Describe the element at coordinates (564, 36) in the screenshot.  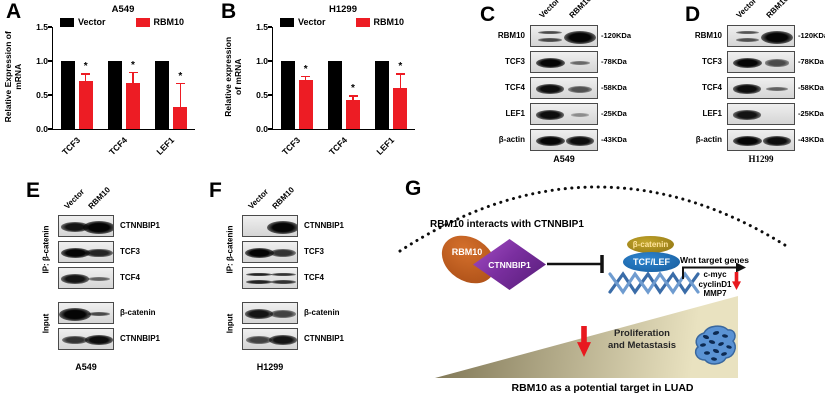
I see `blot-box-RBM10` at that location.